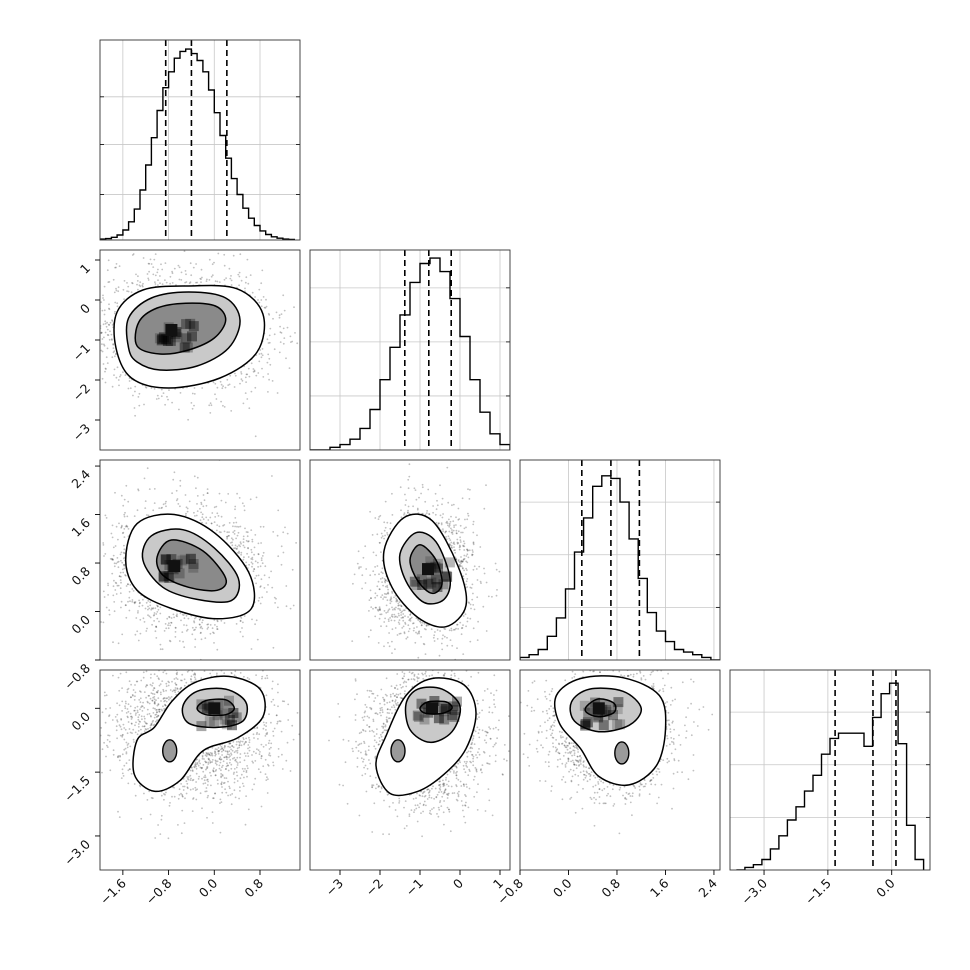 The image size is (970, 970). Describe the element at coordinates (171, 330) in the screenshot. I see `density-peak` at that location.